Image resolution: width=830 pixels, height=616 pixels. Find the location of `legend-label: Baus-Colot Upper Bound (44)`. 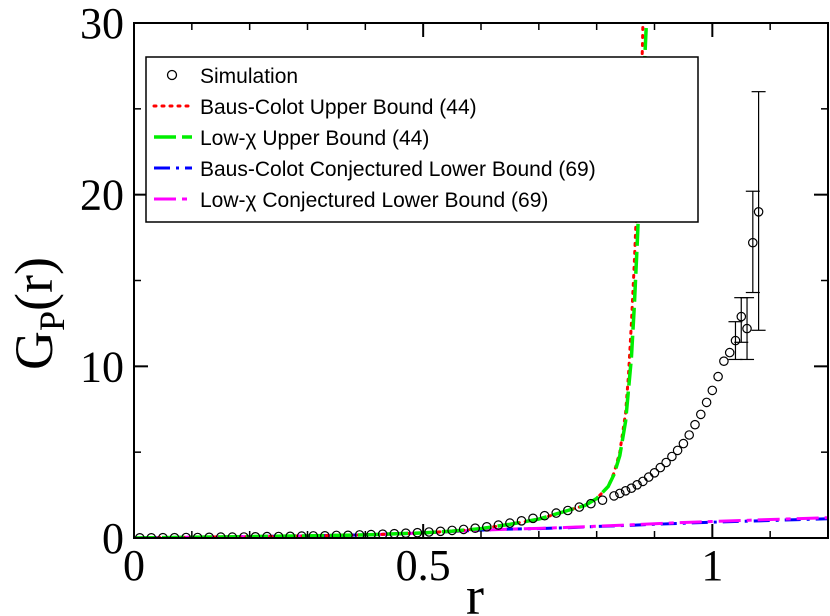

legend-label: Baus-Colot Upper Bound (44) is located at coordinates (338, 107).